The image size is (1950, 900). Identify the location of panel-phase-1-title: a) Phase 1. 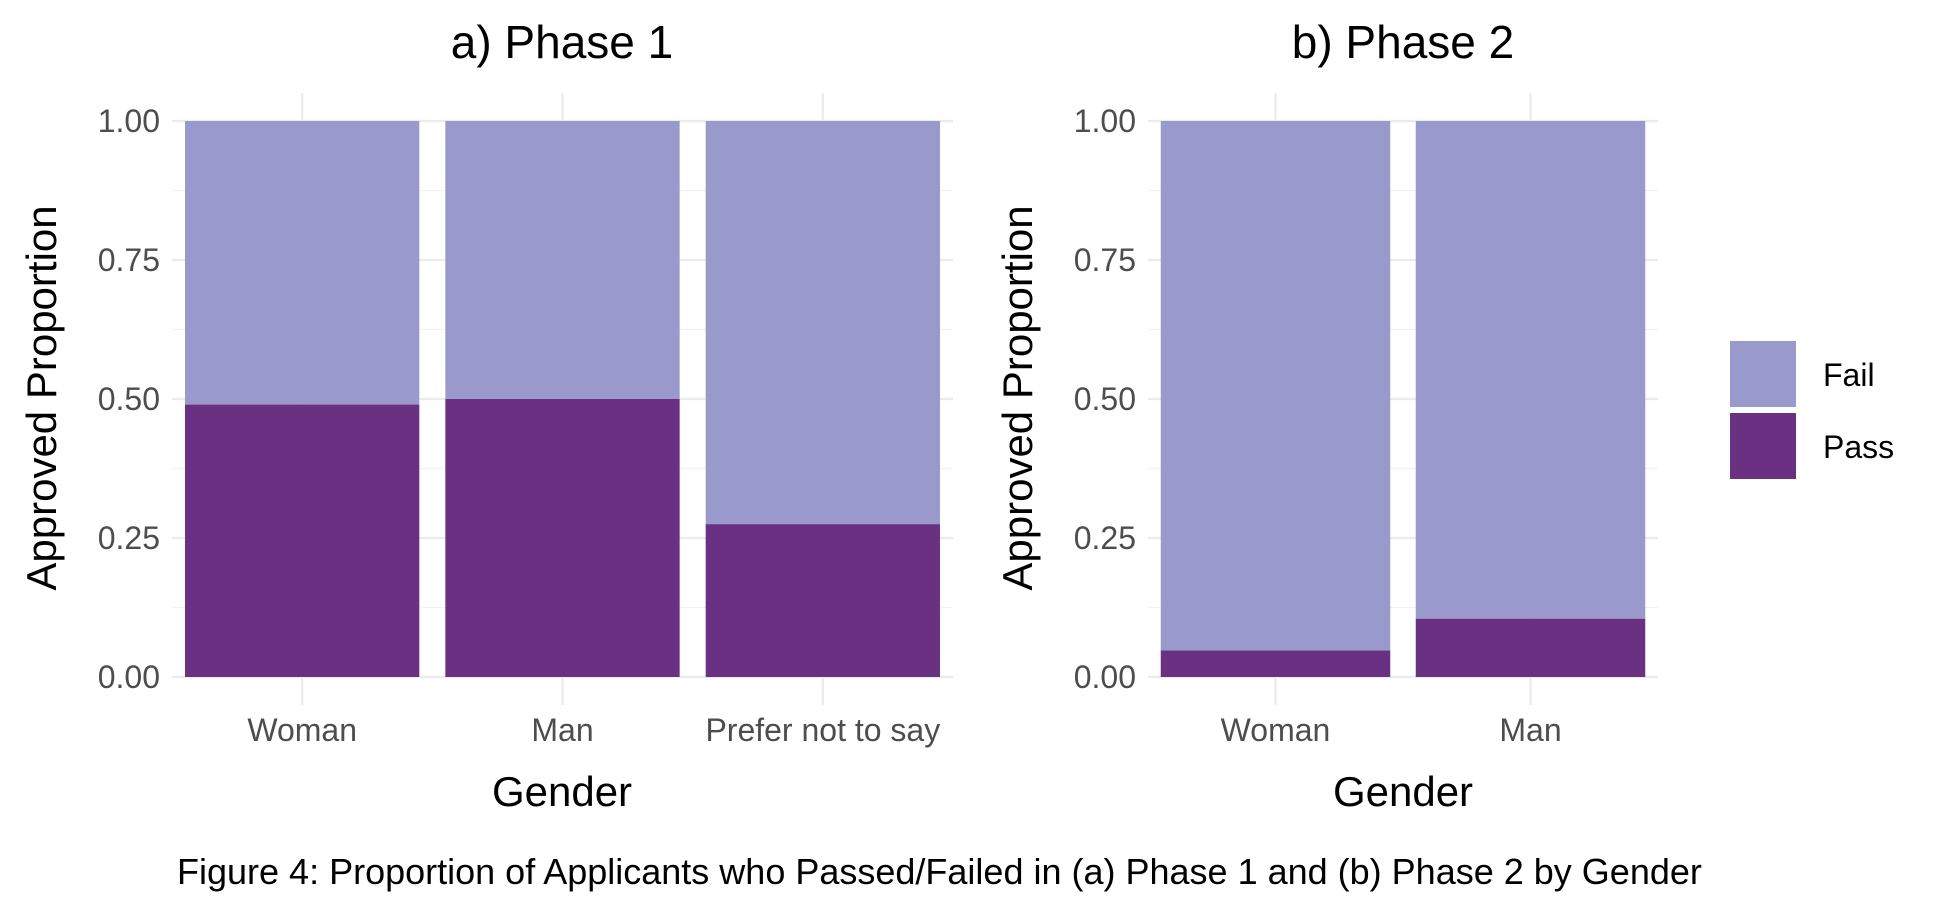
(562, 42).